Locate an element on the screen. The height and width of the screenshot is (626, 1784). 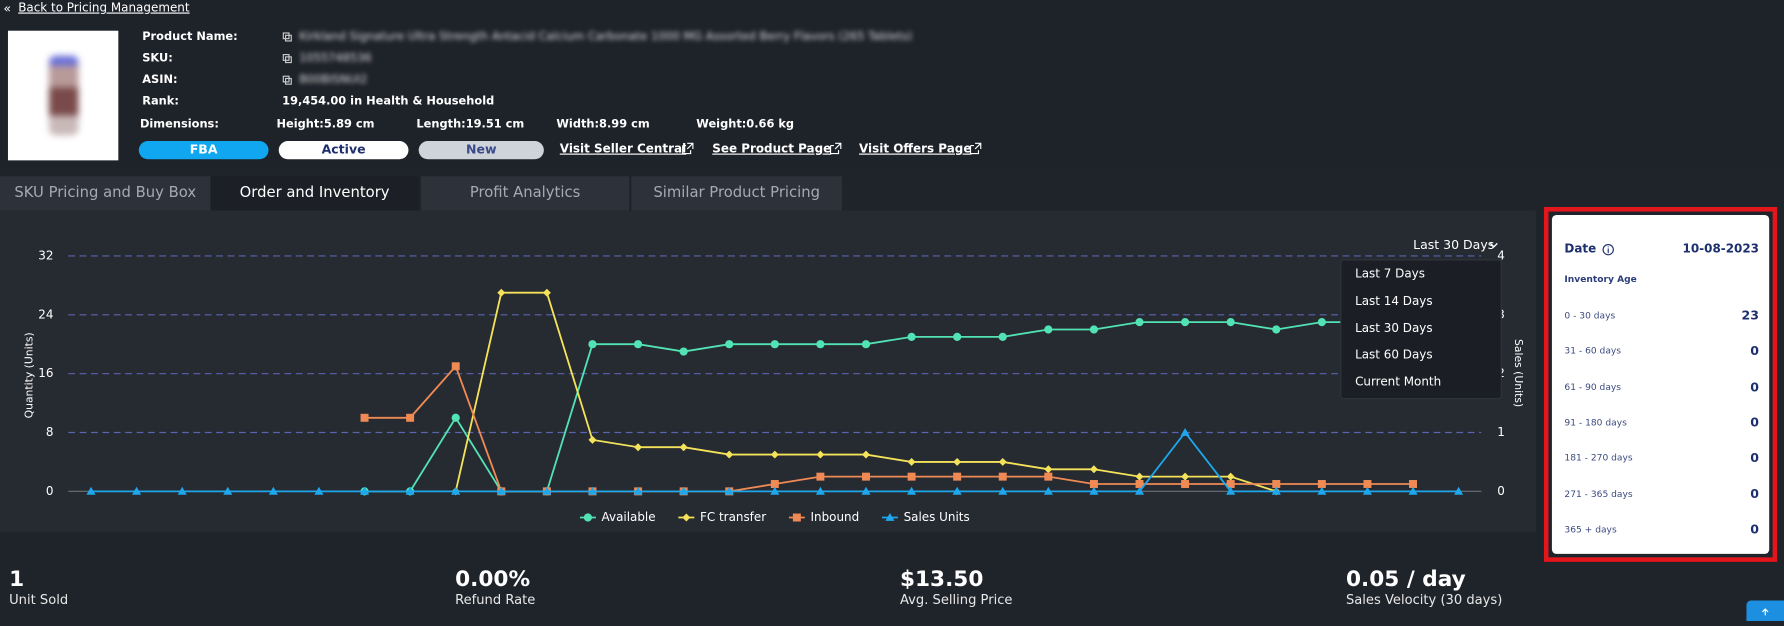
stat-label: Refund Rate is located at coordinates (495, 599).